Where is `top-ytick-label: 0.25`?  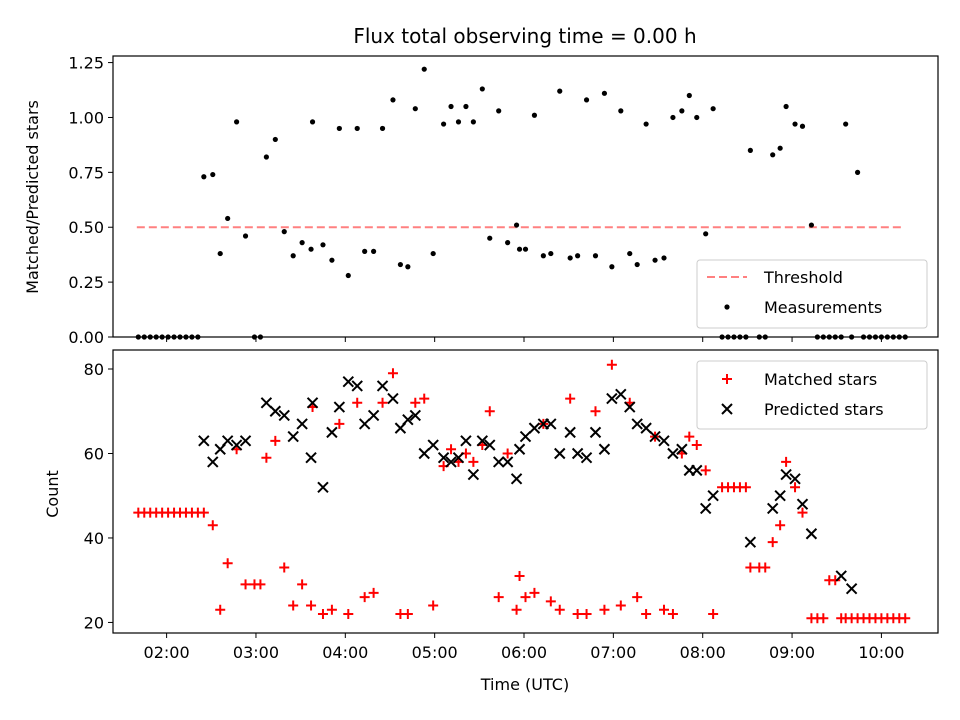
top-ytick-label: 0.25 is located at coordinates (86, 282).